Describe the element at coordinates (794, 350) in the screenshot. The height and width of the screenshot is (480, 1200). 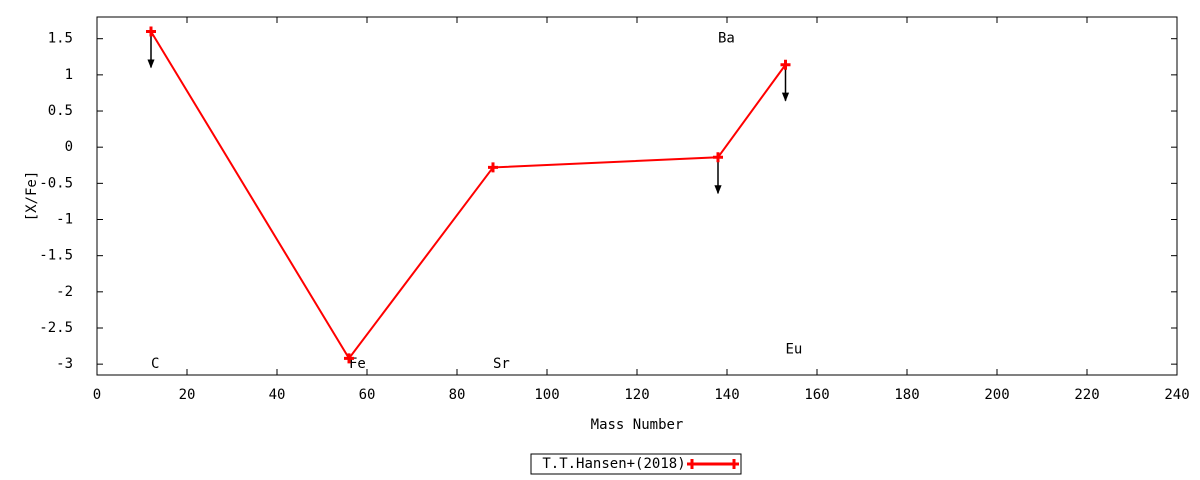
I see `annotation: Eu` at that location.